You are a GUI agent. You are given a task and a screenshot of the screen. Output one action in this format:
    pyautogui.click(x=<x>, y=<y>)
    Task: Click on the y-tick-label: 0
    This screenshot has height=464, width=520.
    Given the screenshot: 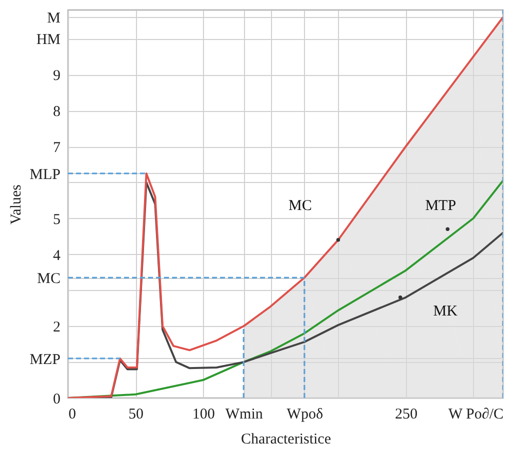 What is the action you would take?
    pyautogui.click(x=56, y=400)
    